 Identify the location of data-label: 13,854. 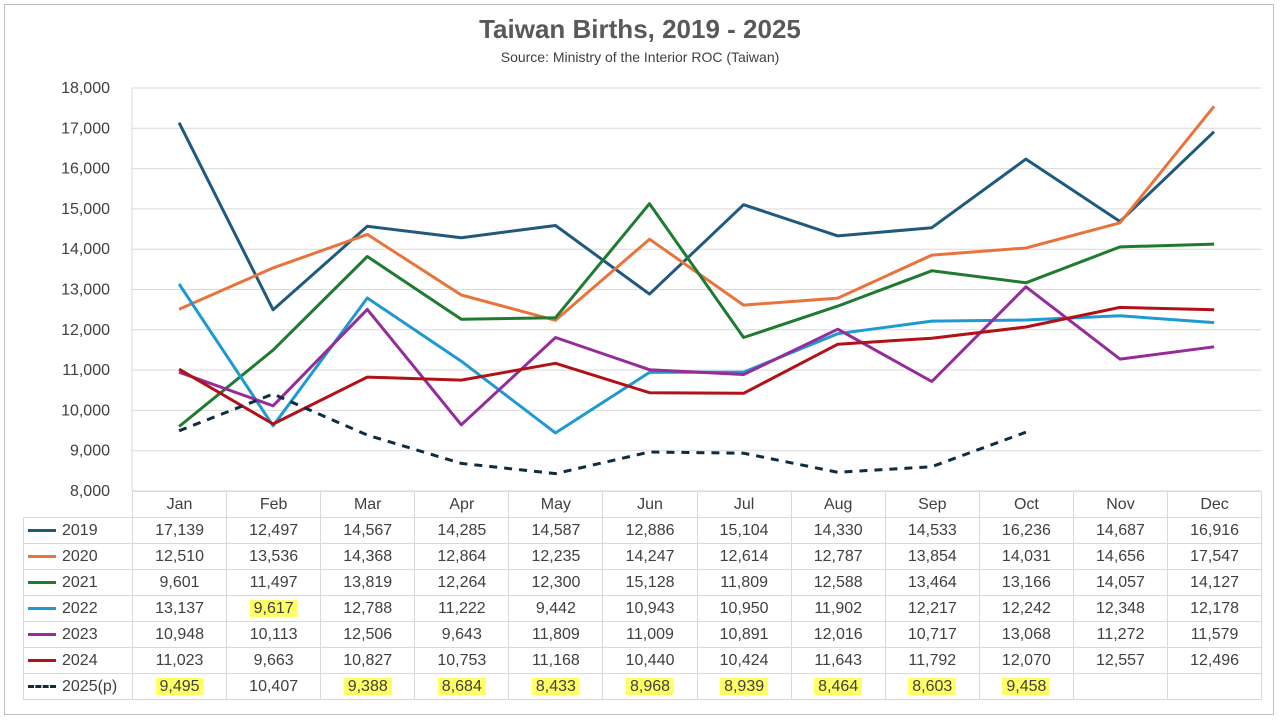
(932, 556).